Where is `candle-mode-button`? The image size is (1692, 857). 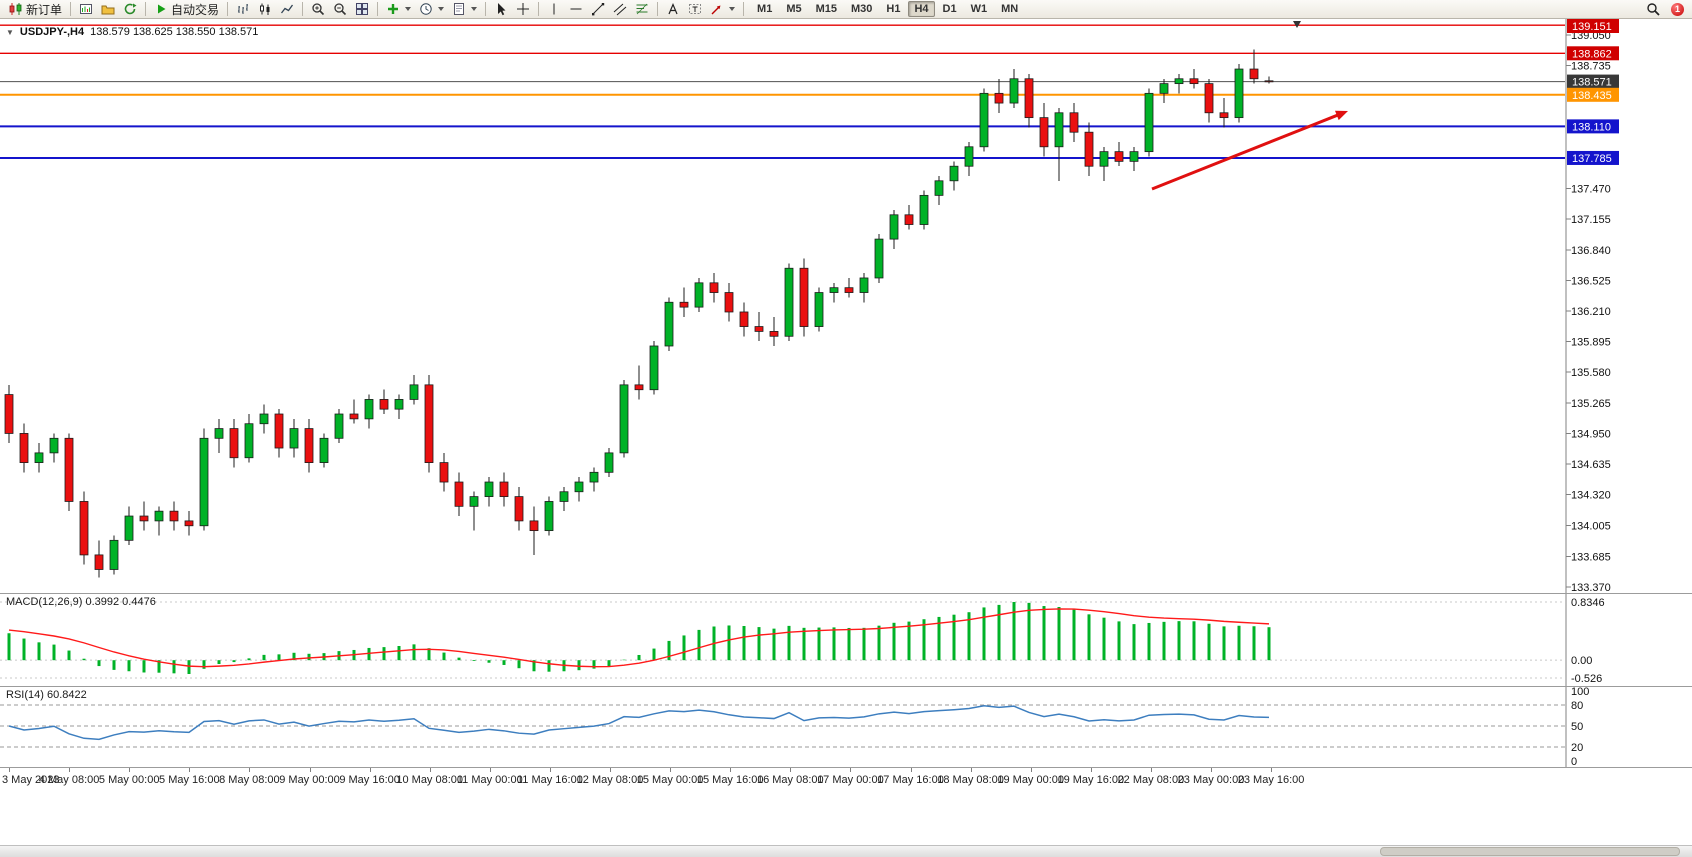
candle-mode-button is located at coordinates (265, 9).